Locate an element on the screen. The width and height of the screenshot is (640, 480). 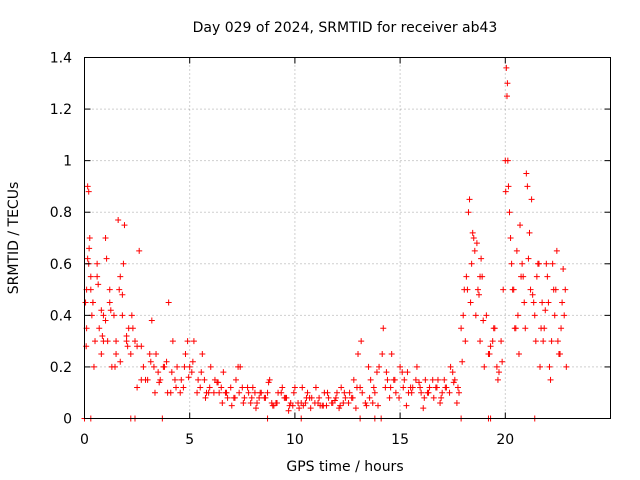
x-tick-label: 15 is located at coordinates (400, 440).